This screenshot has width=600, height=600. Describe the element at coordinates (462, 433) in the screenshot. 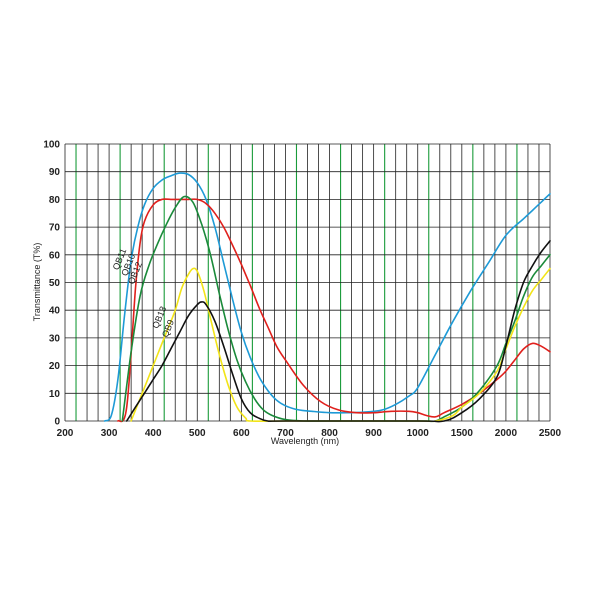

I see `x-tick-label: 1500` at that location.